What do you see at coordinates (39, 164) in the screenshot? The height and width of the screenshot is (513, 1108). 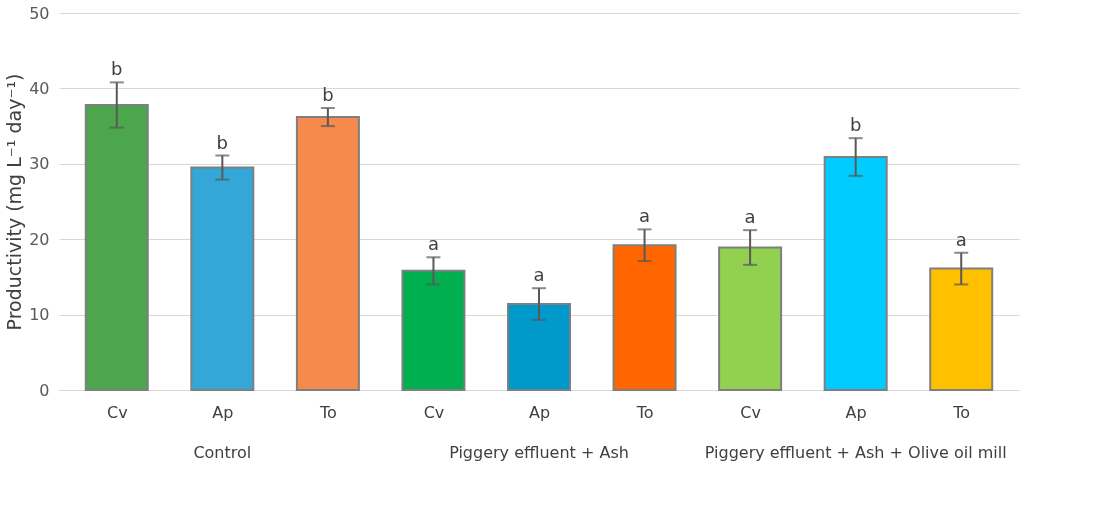 I see `y-tick-label: 30` at bounding box center [39, 164].